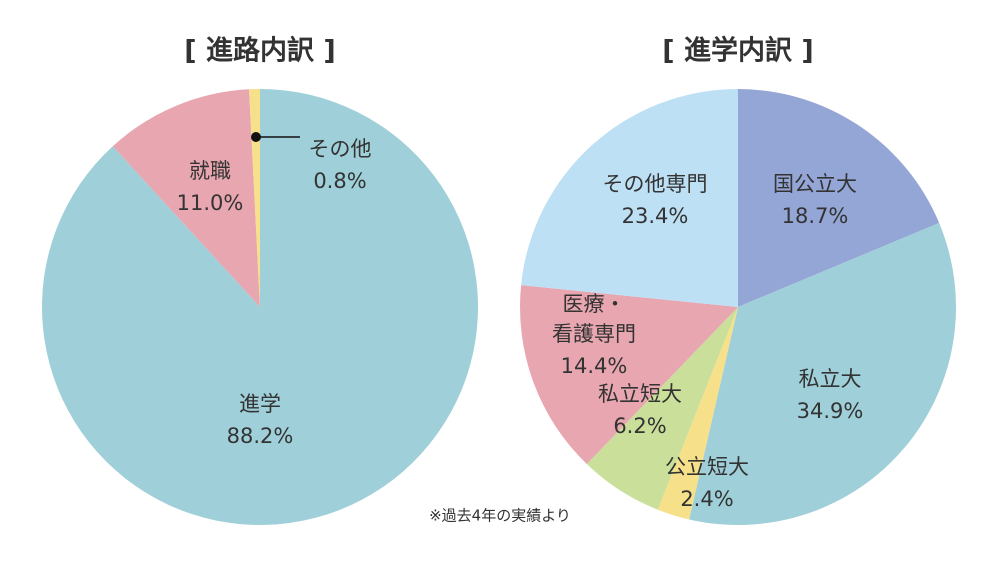 This screenshot has width=999, height=562. What do you see at coordinates (815, 216) in the screenshot?
I see `value-label: 18.7%` at bounding box center [815, 216].